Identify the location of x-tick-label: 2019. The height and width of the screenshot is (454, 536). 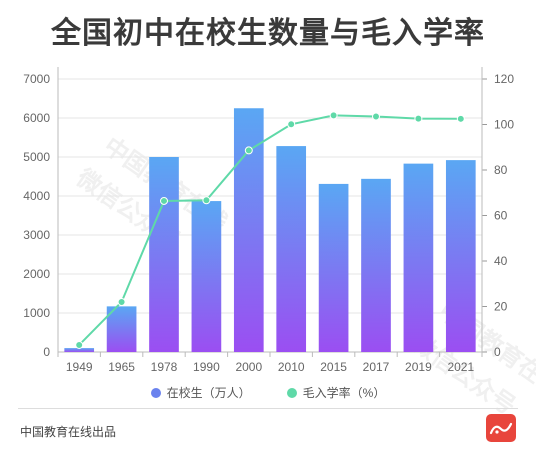
(418, 367).